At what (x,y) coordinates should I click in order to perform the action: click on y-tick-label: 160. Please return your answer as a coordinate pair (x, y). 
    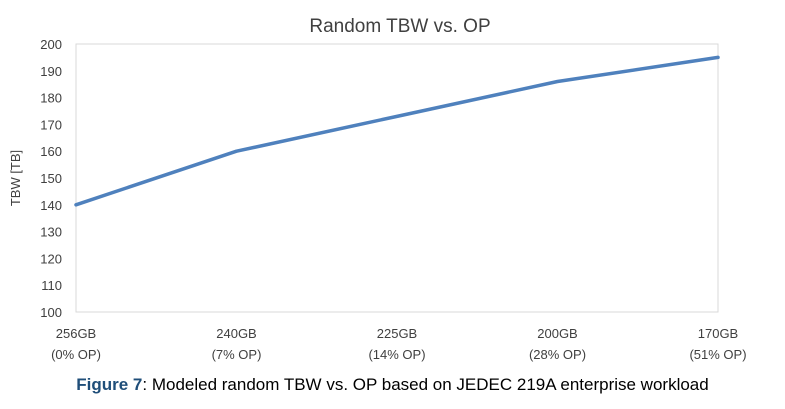
    Looking at the image, I should click on (51, 151).